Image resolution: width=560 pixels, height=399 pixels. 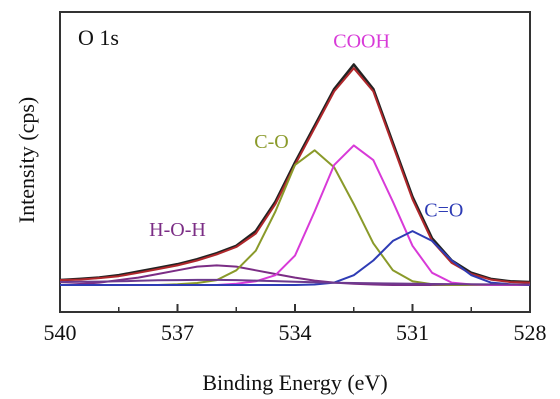 What do you see at coordinates (295, 332) in the screenshot?
I see `x-tick-label-534: 534` at bounding box center [295, 332].